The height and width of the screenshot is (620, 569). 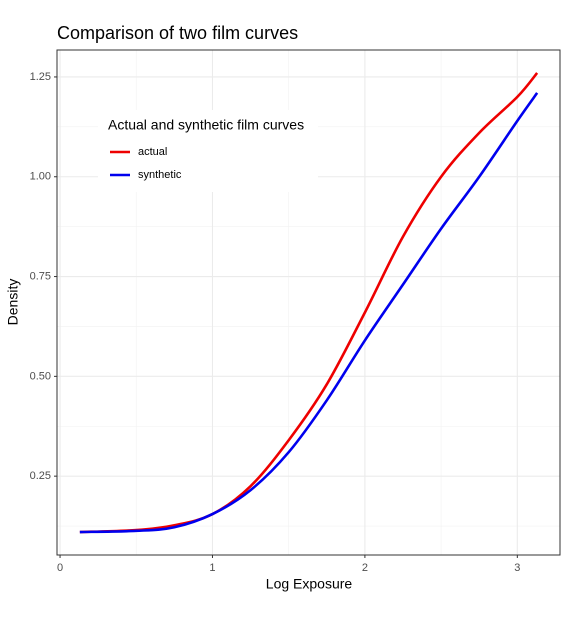 I want to click on x-axis-label: Log Exposure, so click(x=309, y=584).